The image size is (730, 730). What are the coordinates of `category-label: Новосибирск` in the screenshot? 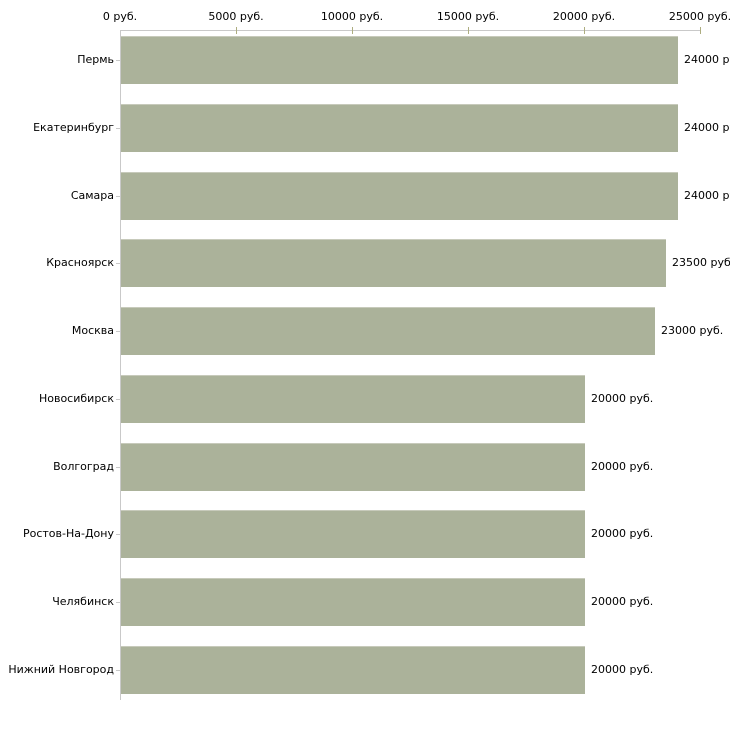 It's located at (76, 398).